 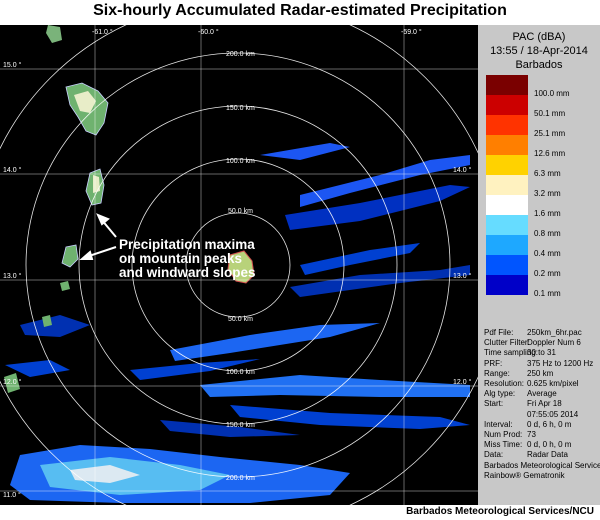 I want to click on legend-label: 12.6 mm, so click(x=550, y=153).